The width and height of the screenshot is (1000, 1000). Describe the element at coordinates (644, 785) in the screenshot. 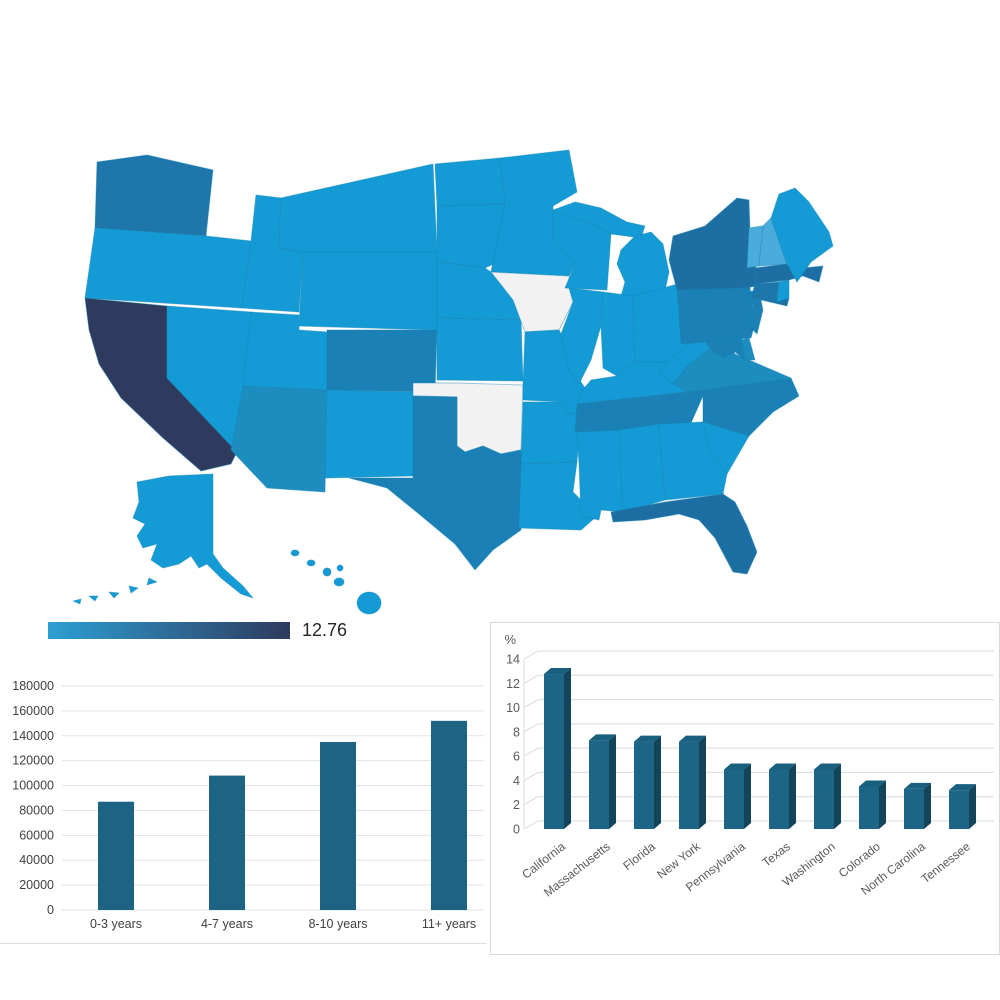

I see `bar-florida` at that location.